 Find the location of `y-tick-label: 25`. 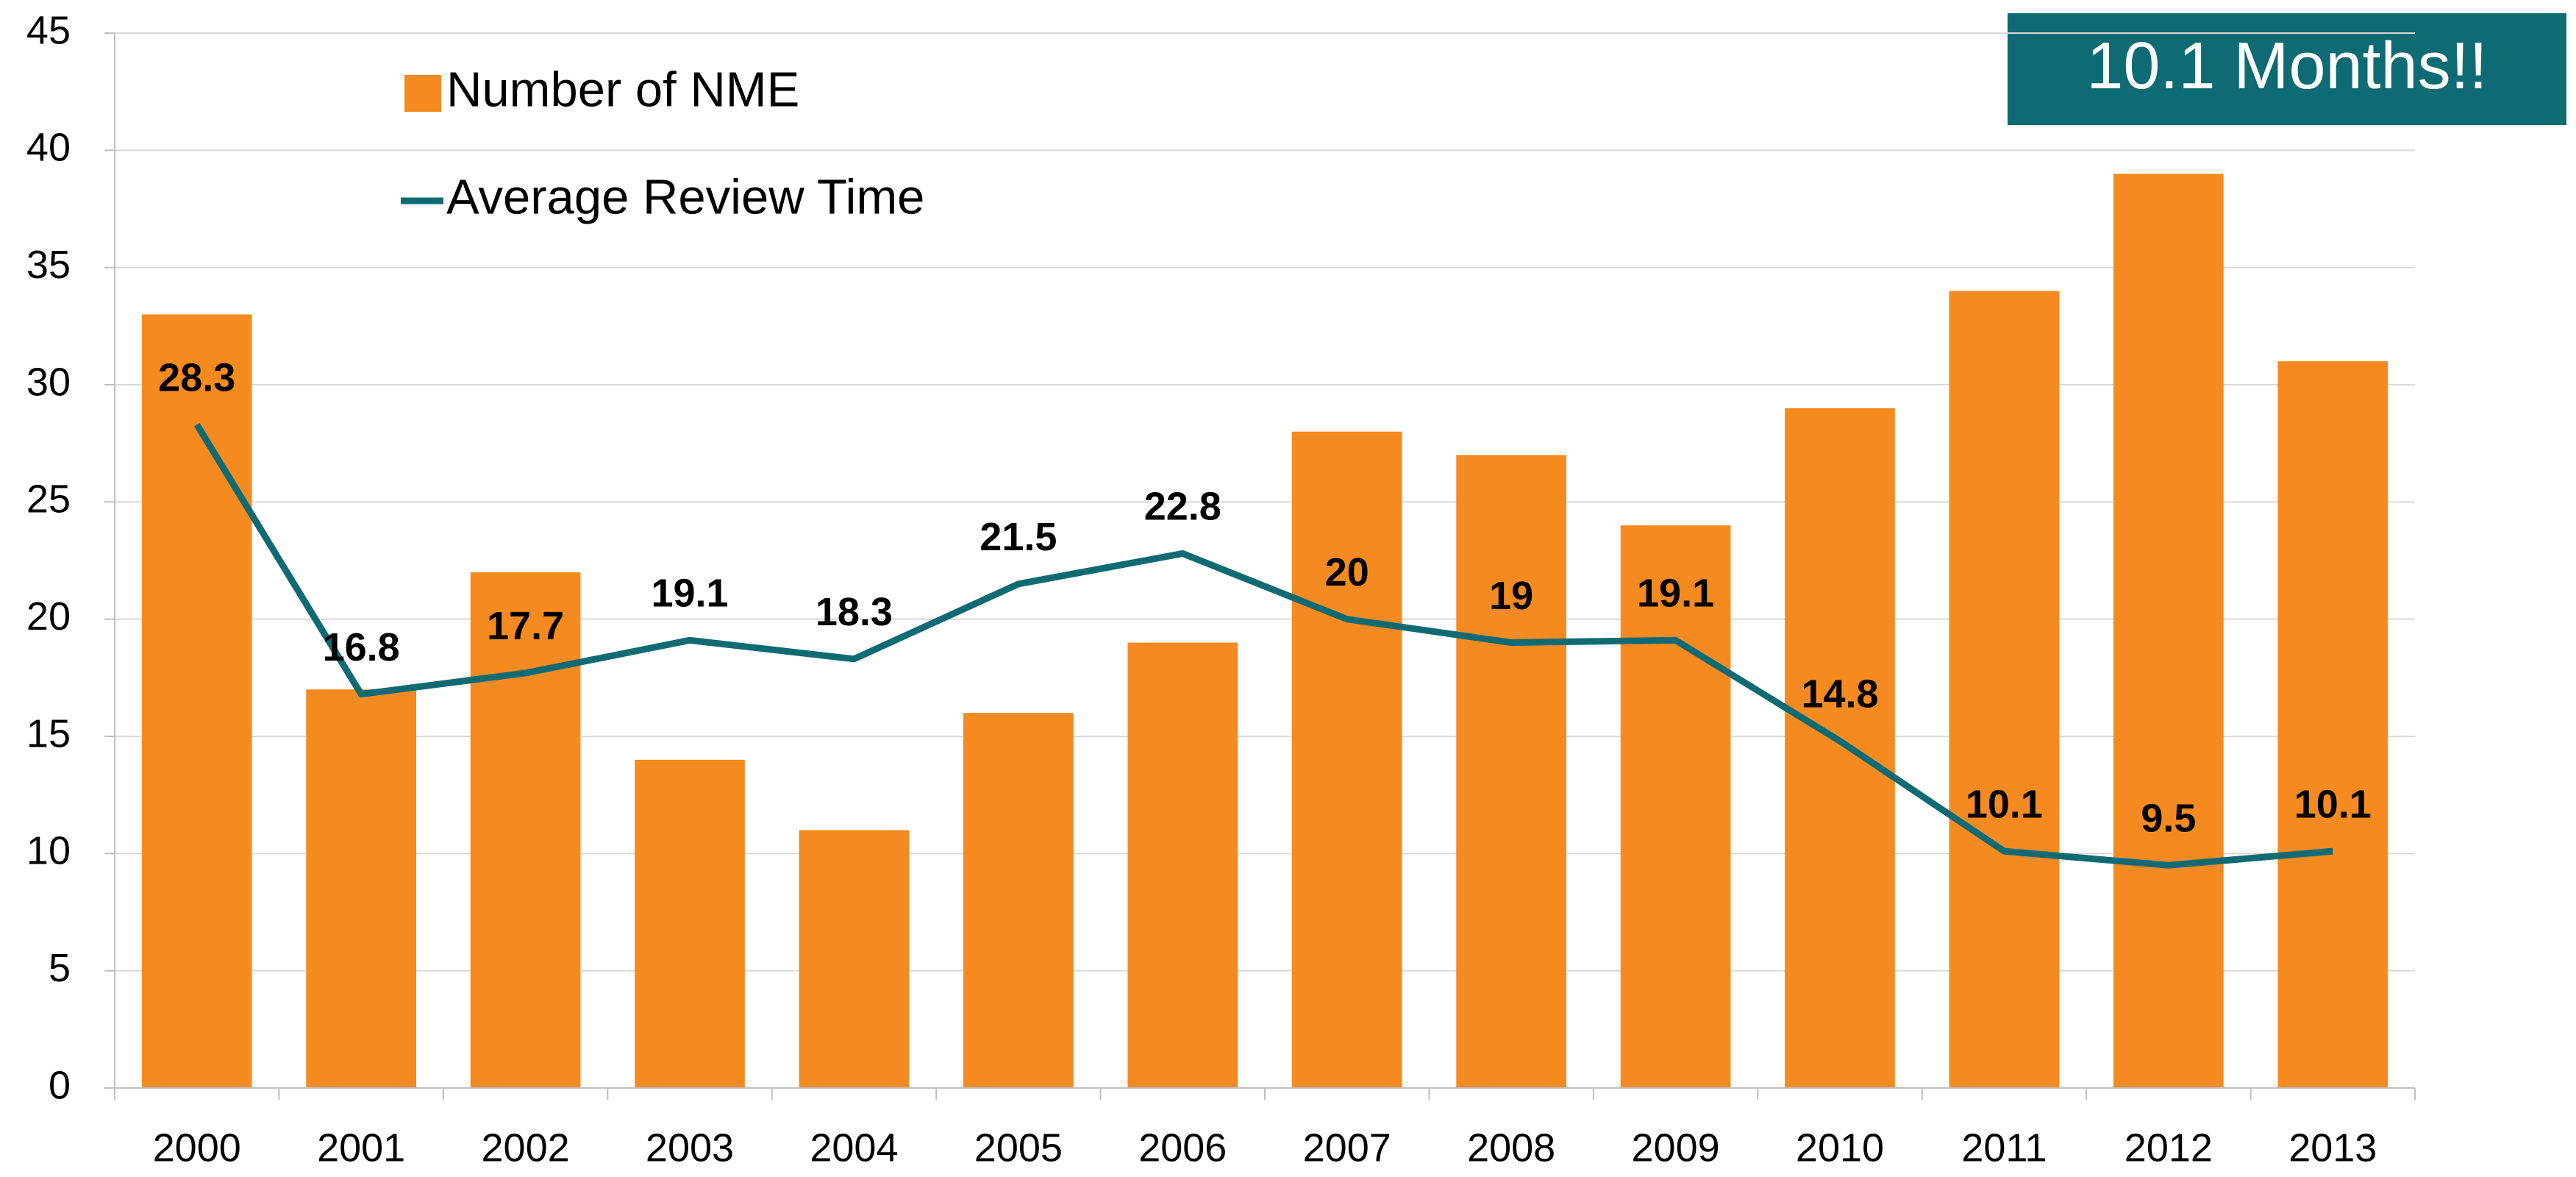

y-tick-label: 25 is located at coordinates (48, 499).